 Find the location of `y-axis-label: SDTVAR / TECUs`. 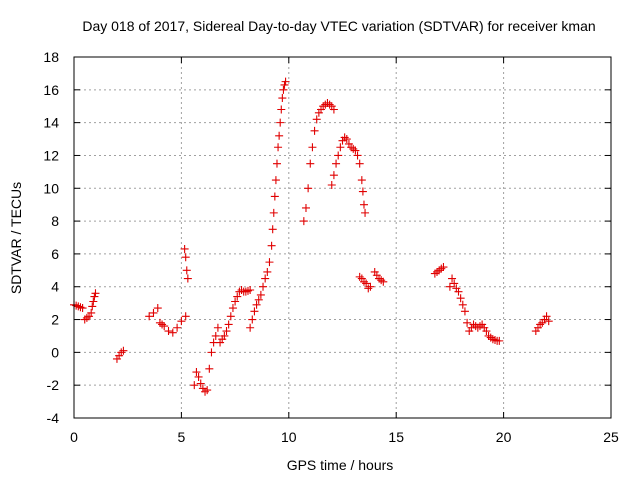

y-axis-label: SDTVAR / TECUs is located at coordinates (16, 238).